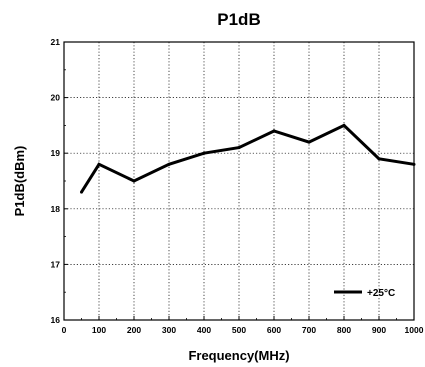 This screenshot has height=367, width=425. I want to click on x-tick-label: 900, so click(379, 330).